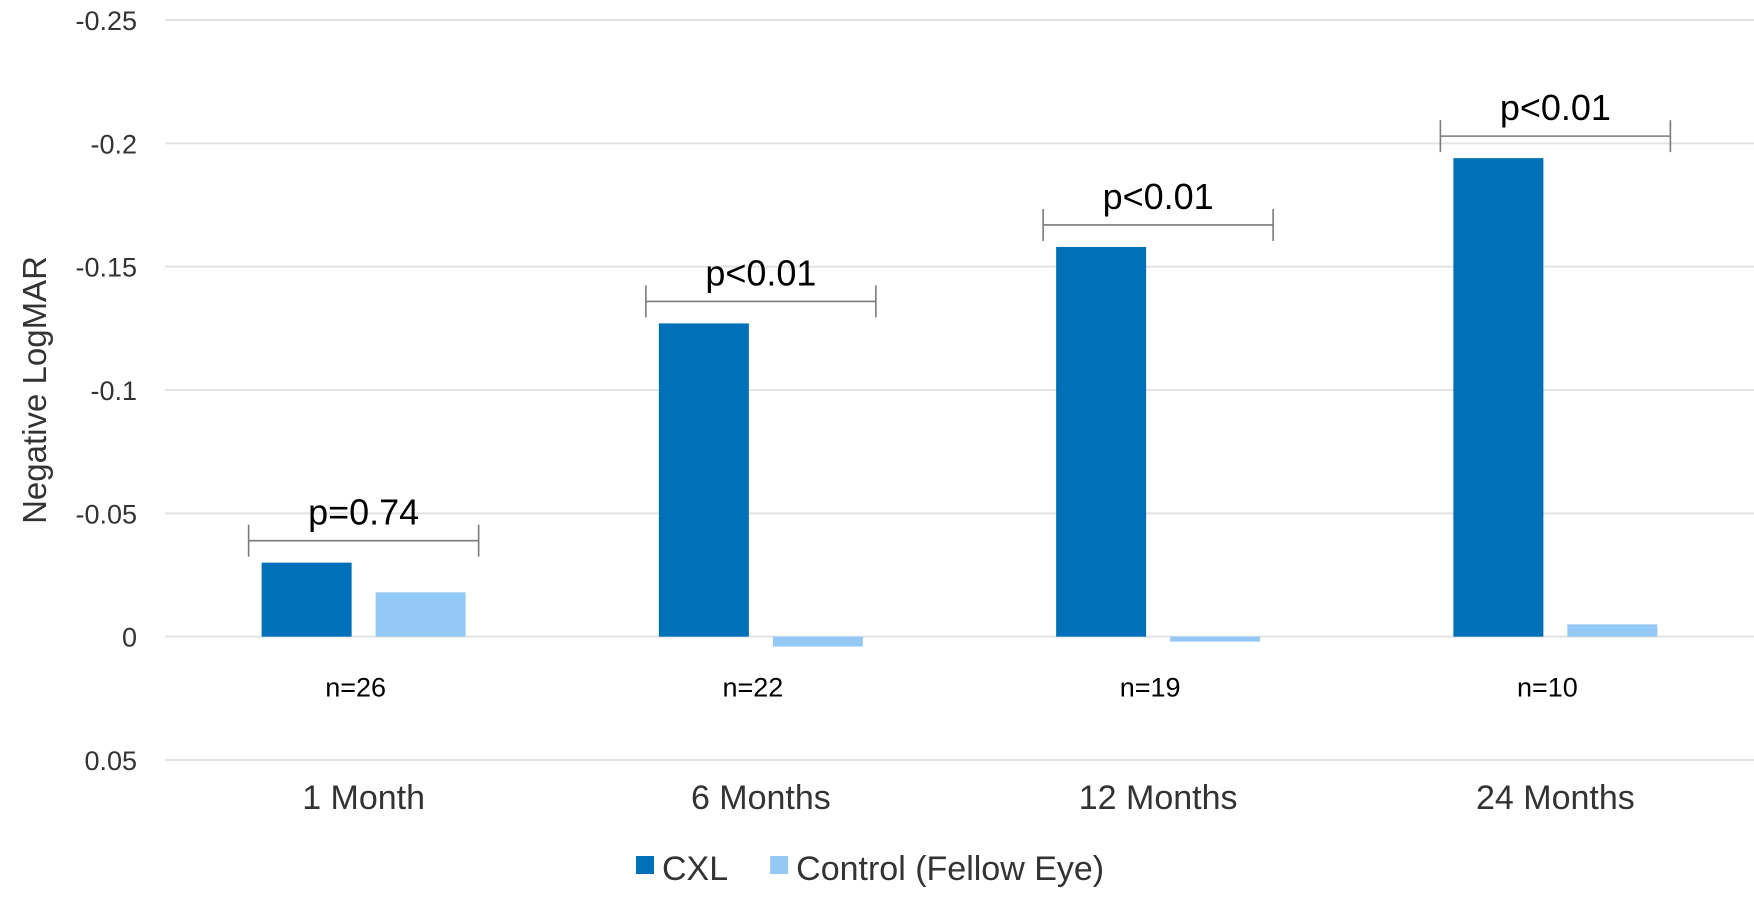 The height and width of the screenshot is (903, 1754). What do you see at coordinates (106, 268) in the screenshot?
I see `y-tick-label: -0.15` at bounding box center [106, 268].